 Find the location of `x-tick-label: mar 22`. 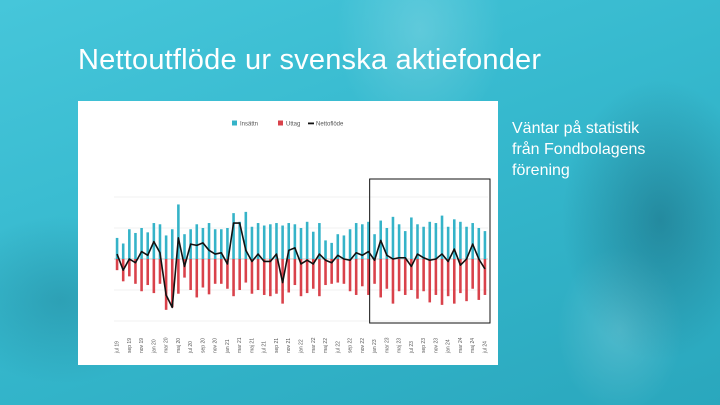

x-tick-label: mar 22 is located at coordinates (314, 345).